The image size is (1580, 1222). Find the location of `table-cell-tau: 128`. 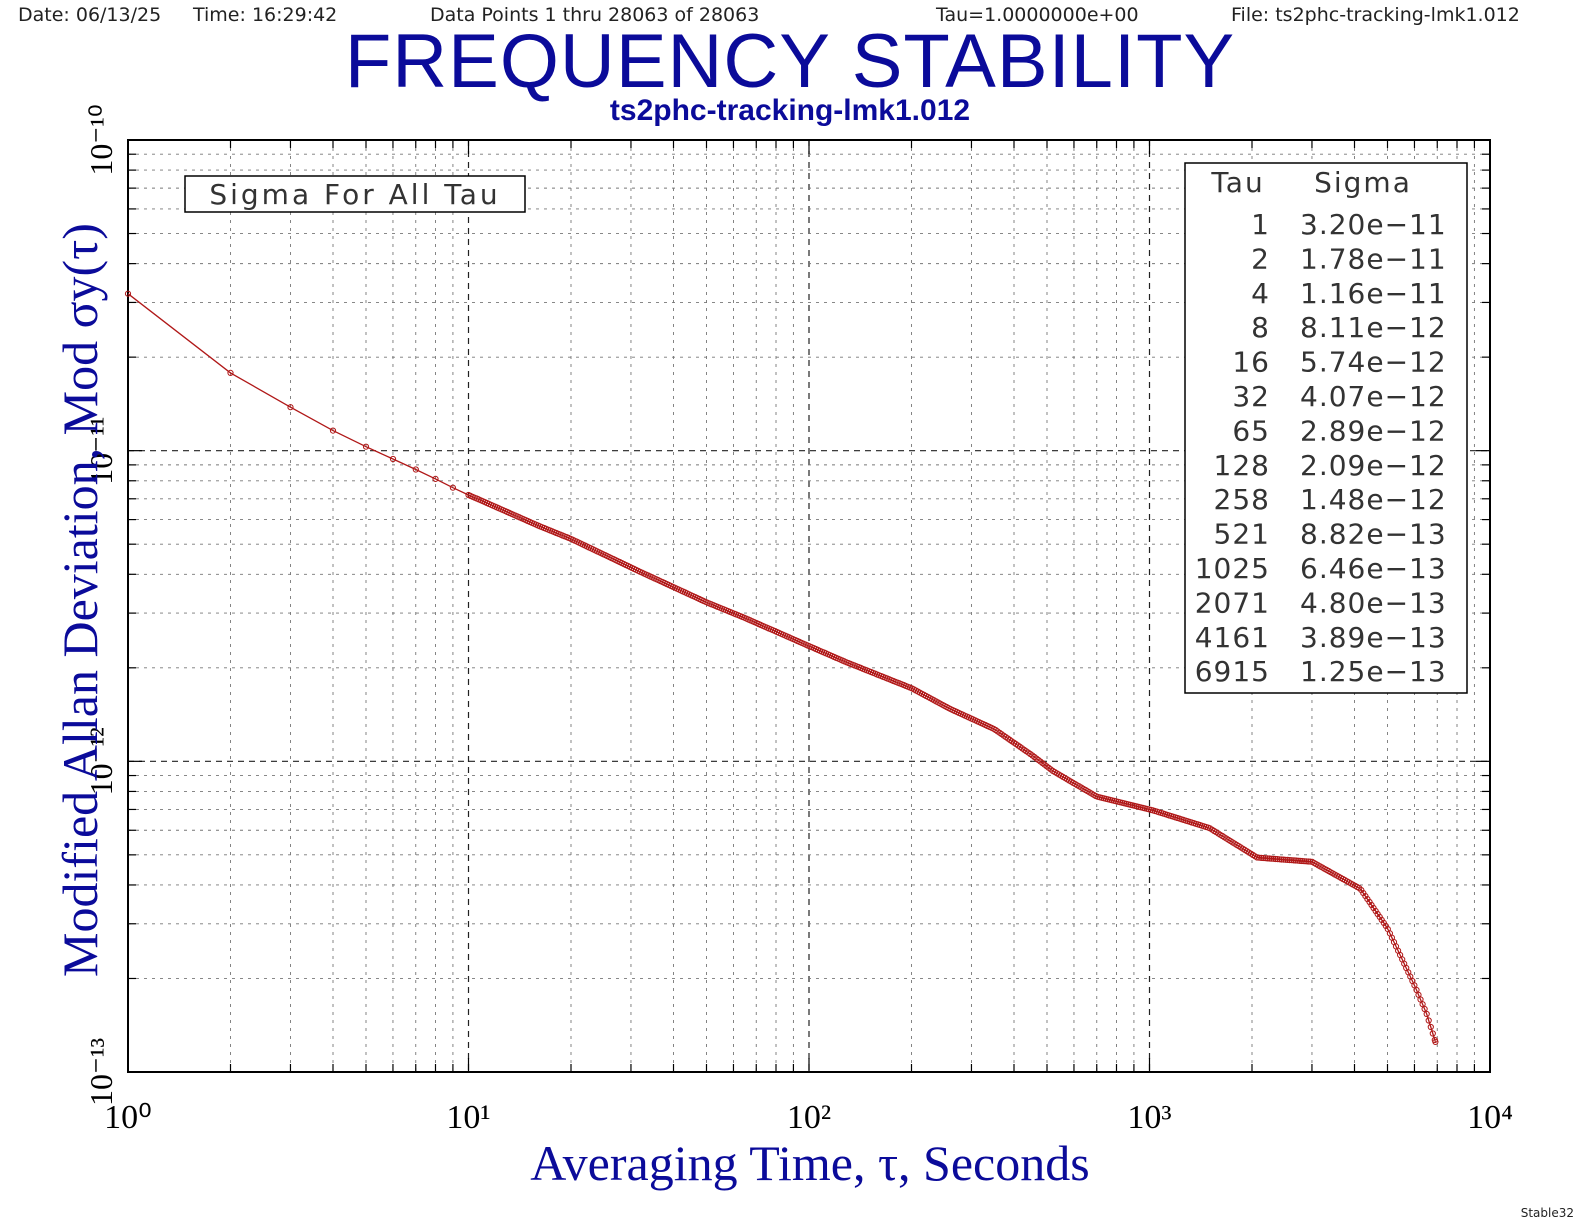

table-cell-tau: 128 is located at coordinates (1242, 465).